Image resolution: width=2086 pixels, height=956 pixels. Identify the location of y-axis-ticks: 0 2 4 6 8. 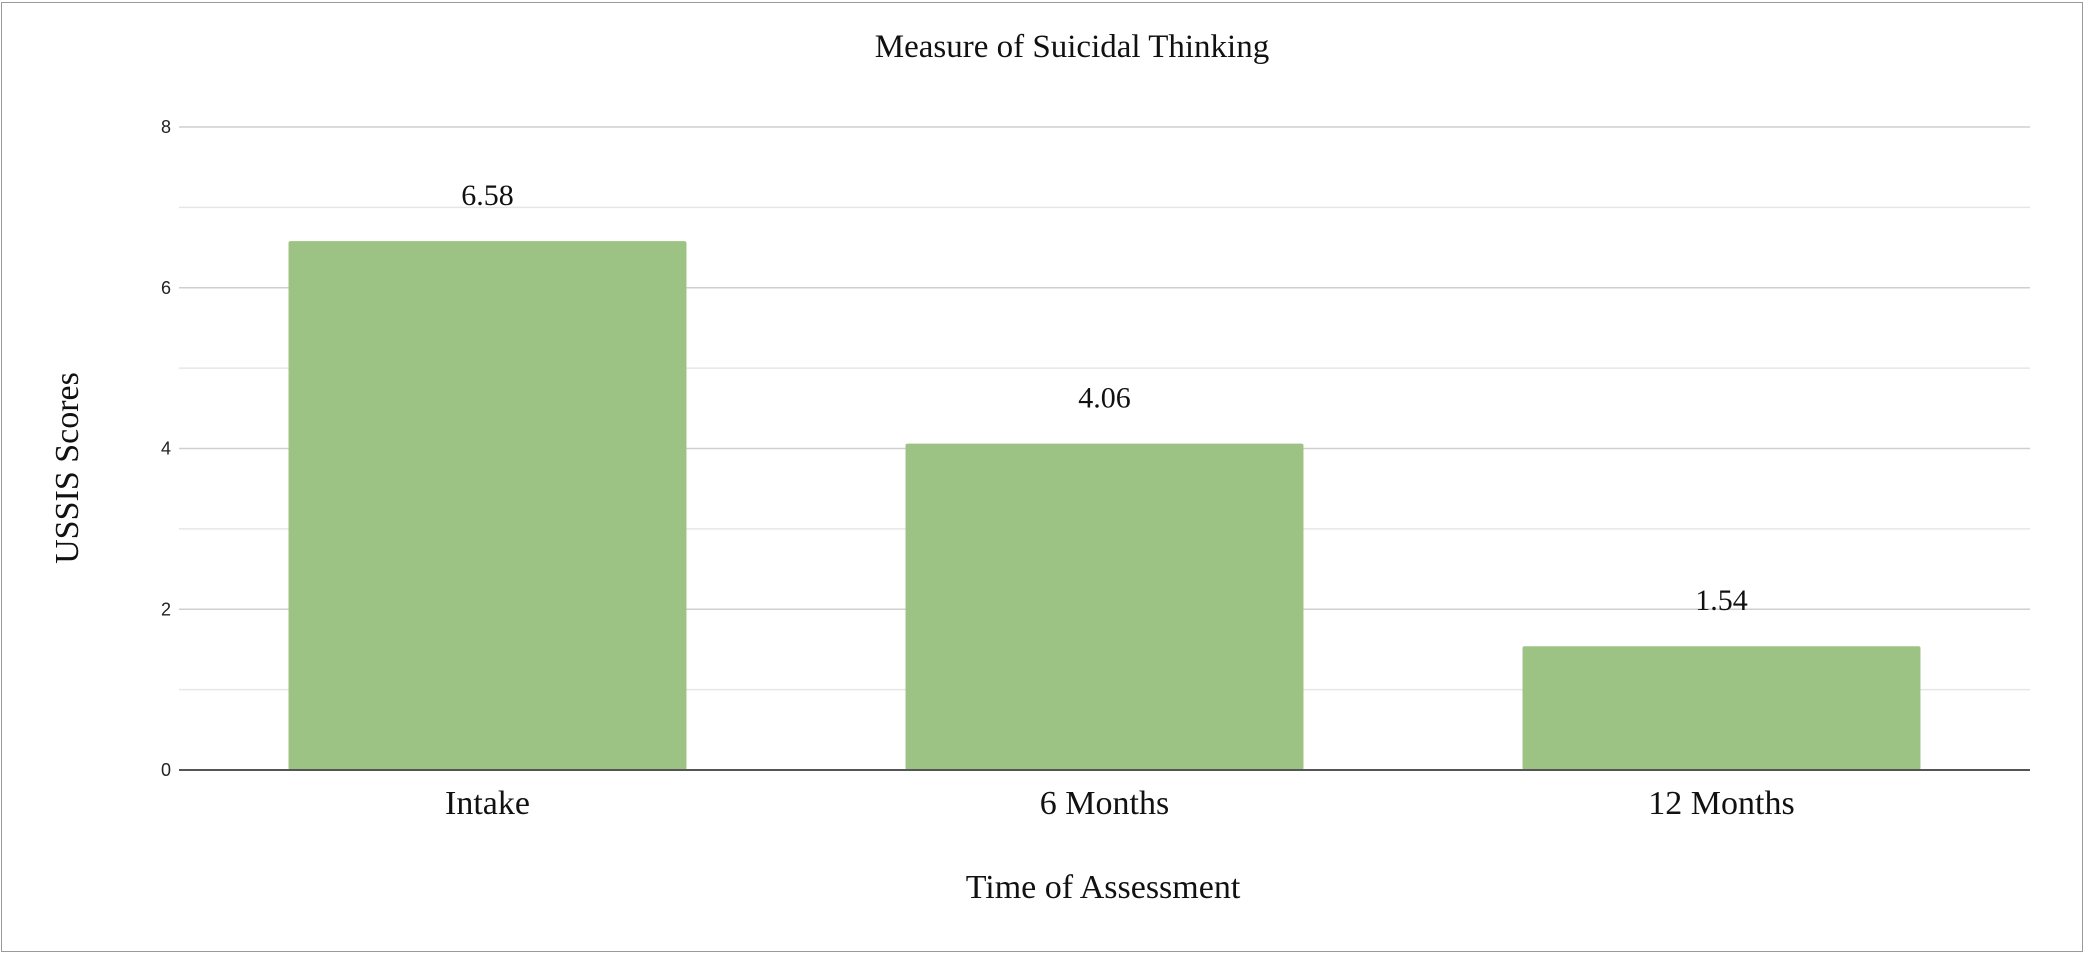
(166, 448).